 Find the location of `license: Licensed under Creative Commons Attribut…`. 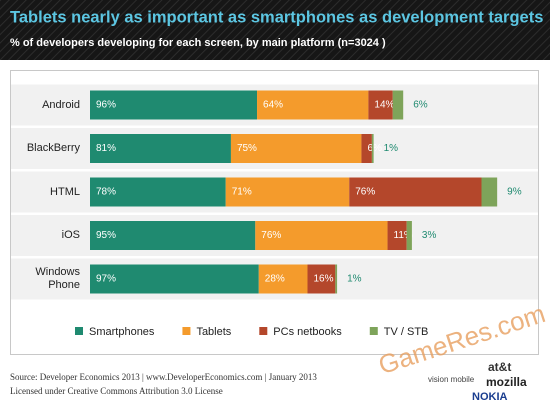

license: Licensed under Creative Commons Attribut… is located at coordinates (116, 391).